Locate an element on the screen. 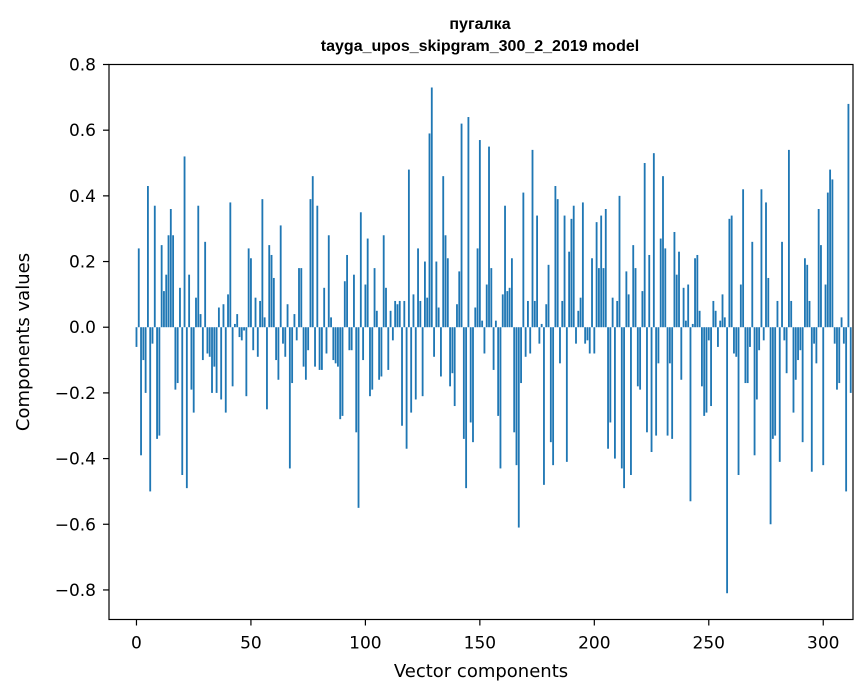  y-axis-label: Components values is located at coordinates (23, 342).